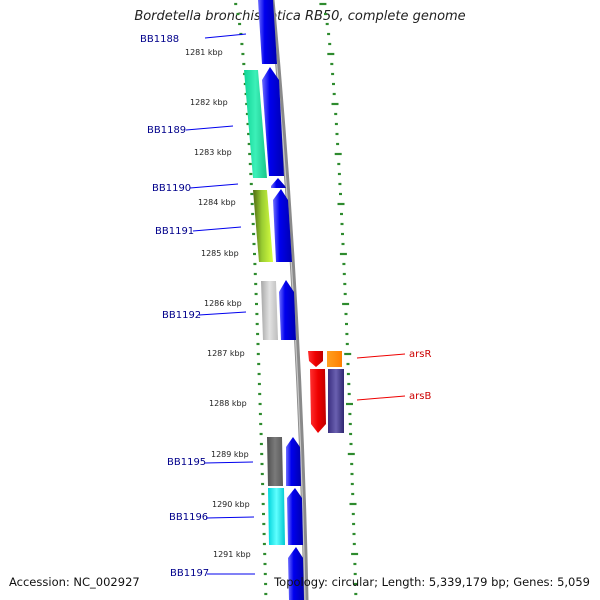 Image resolution: width=600 pixels, height=600 pixels. Describe the element at coordinates (174, 231) in the screenshot. I see `gene-label-bb1191: BB1191` at that location.